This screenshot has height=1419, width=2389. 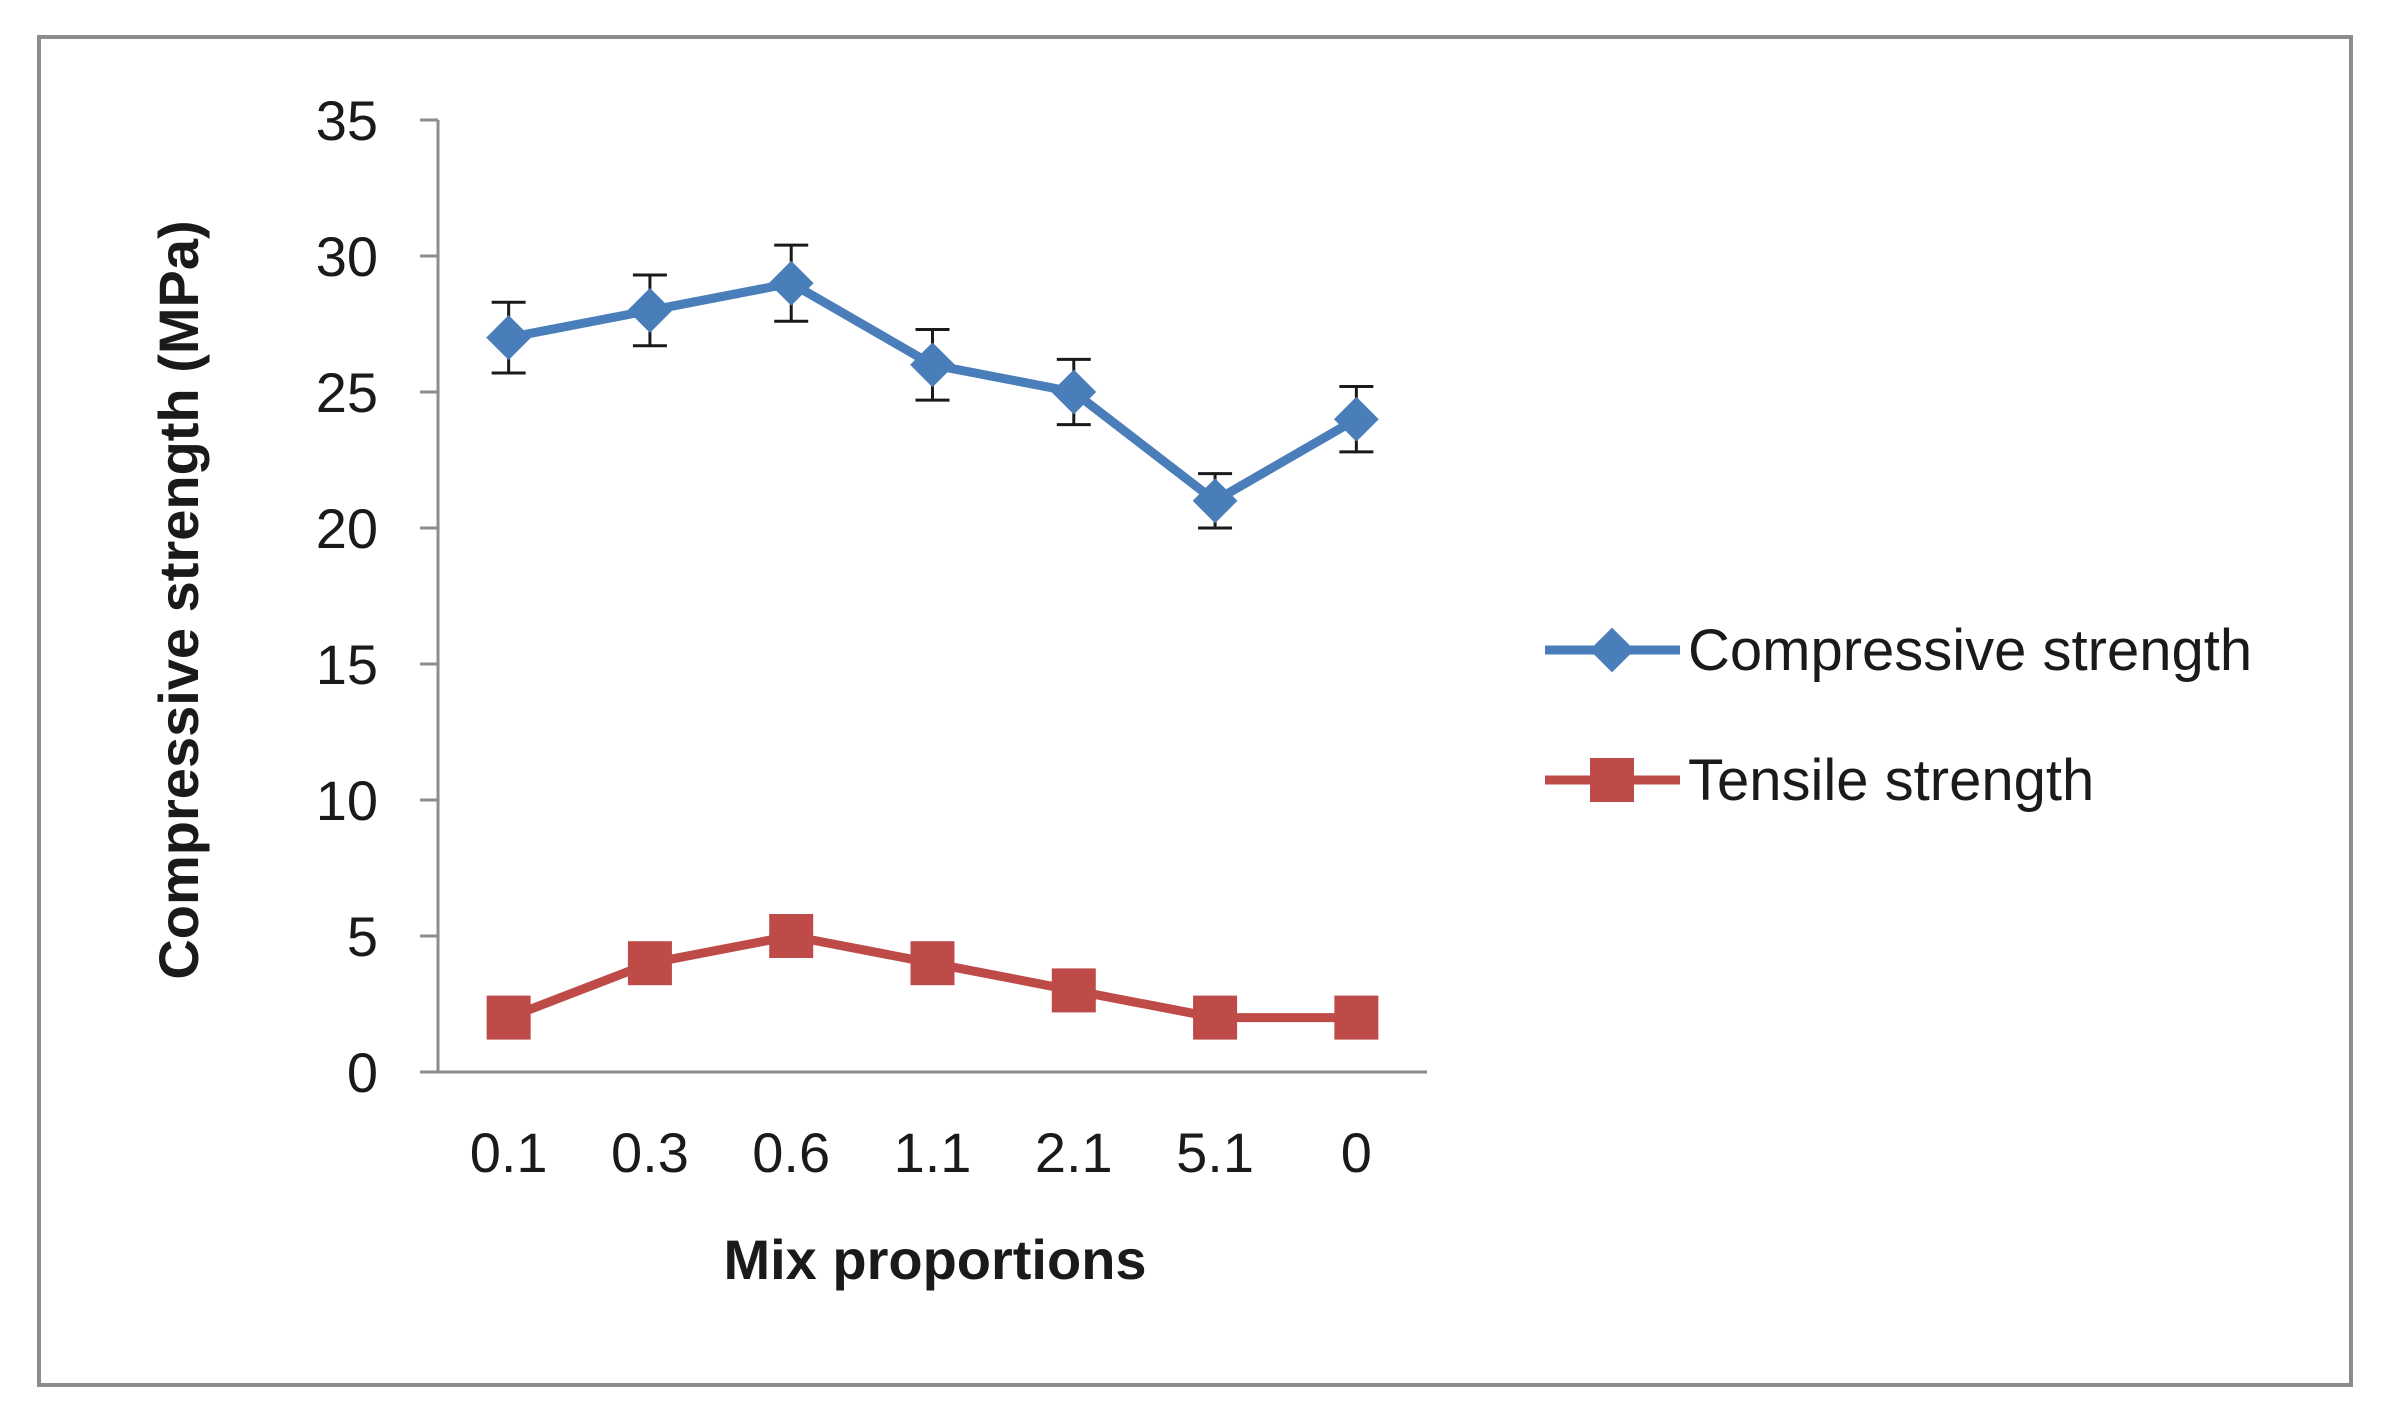 I want to click on x-axis: 0.1 0.3 0.6 1.1 2.1 5.1 0, so click(x=923, y=1127).